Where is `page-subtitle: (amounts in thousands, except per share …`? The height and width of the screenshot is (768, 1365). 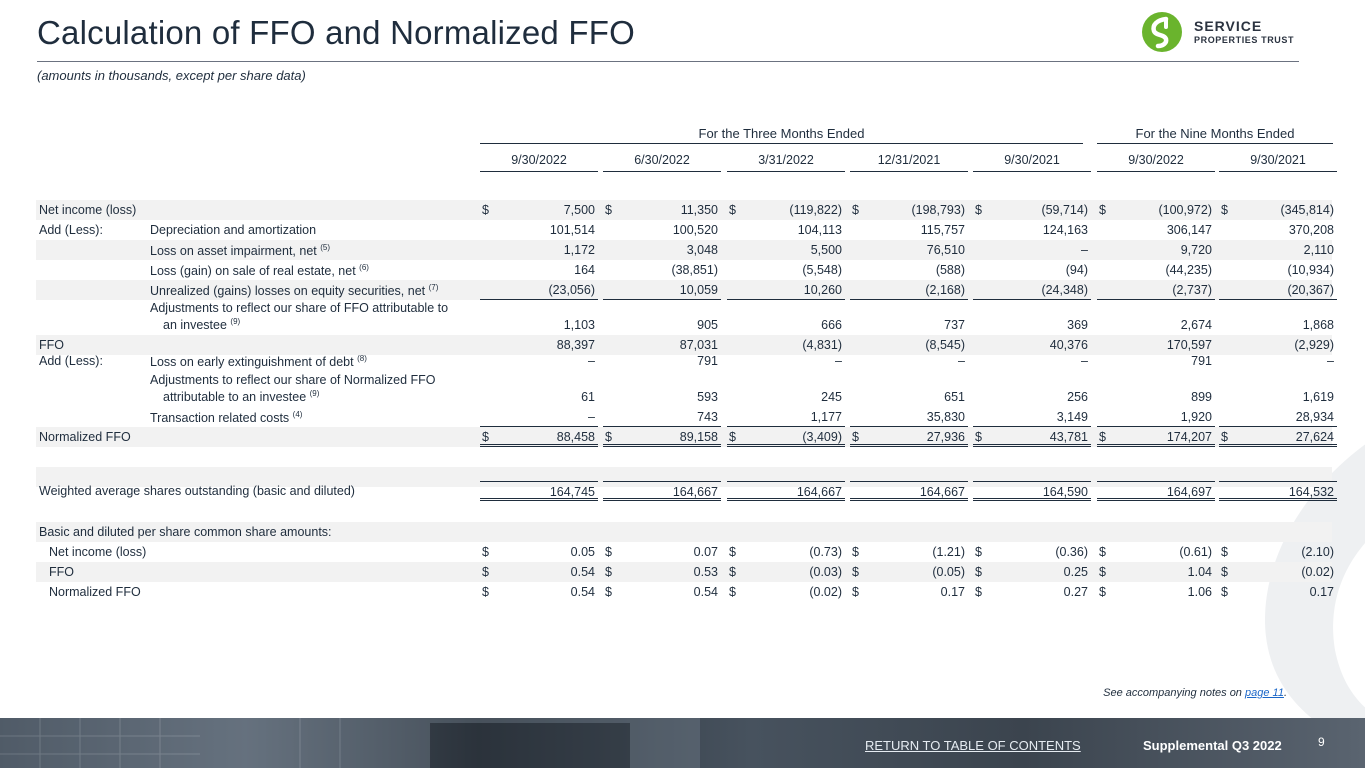 page-subtitle: (amounts in thousands, except per share … is located at coordinates (171, 75).